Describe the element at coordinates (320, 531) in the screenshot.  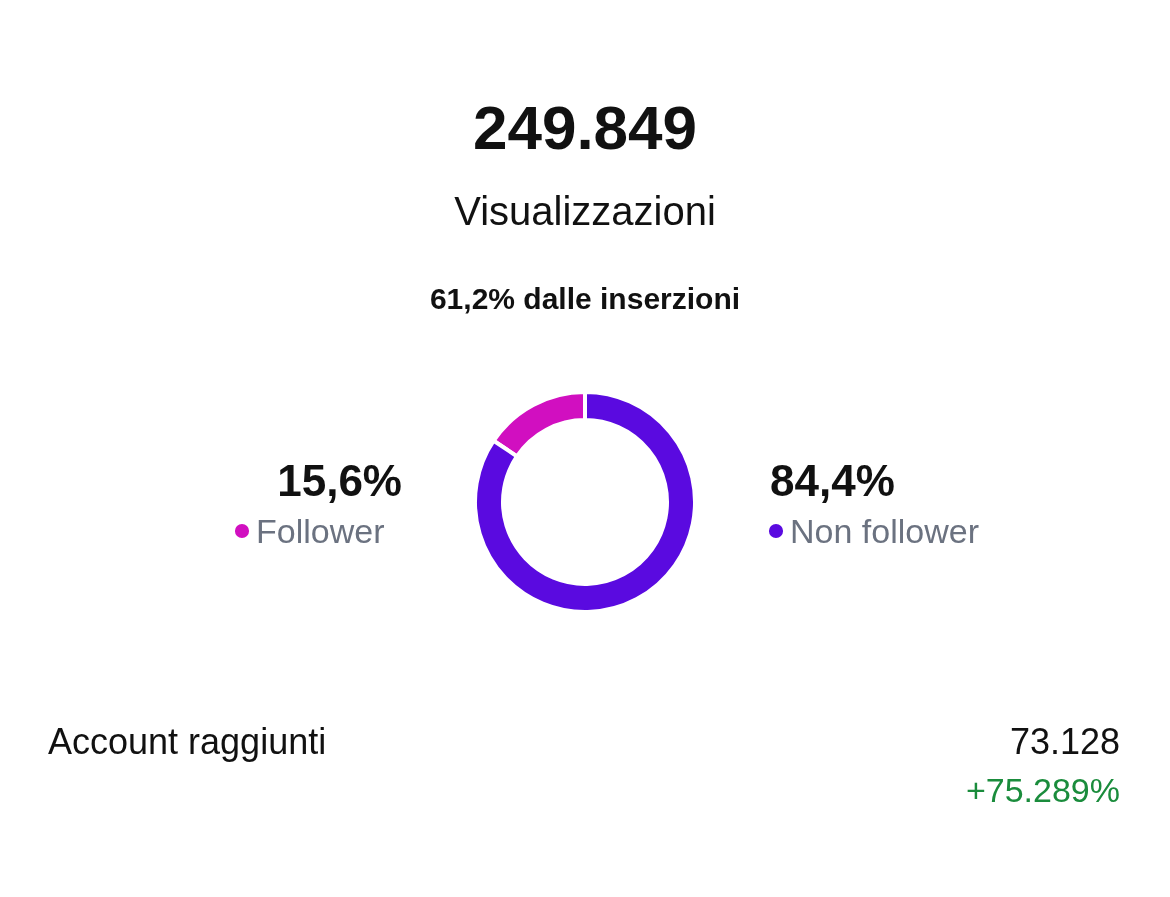
I see `legend-label: Follower` at that location.